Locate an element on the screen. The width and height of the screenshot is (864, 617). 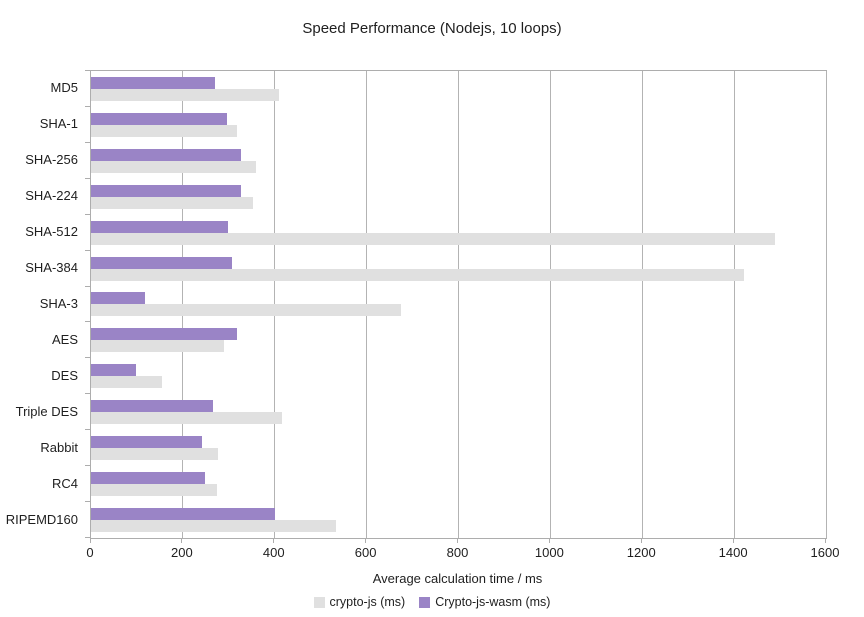
bar-crypto-js-ms-aes is located at coordinates (158, 346).